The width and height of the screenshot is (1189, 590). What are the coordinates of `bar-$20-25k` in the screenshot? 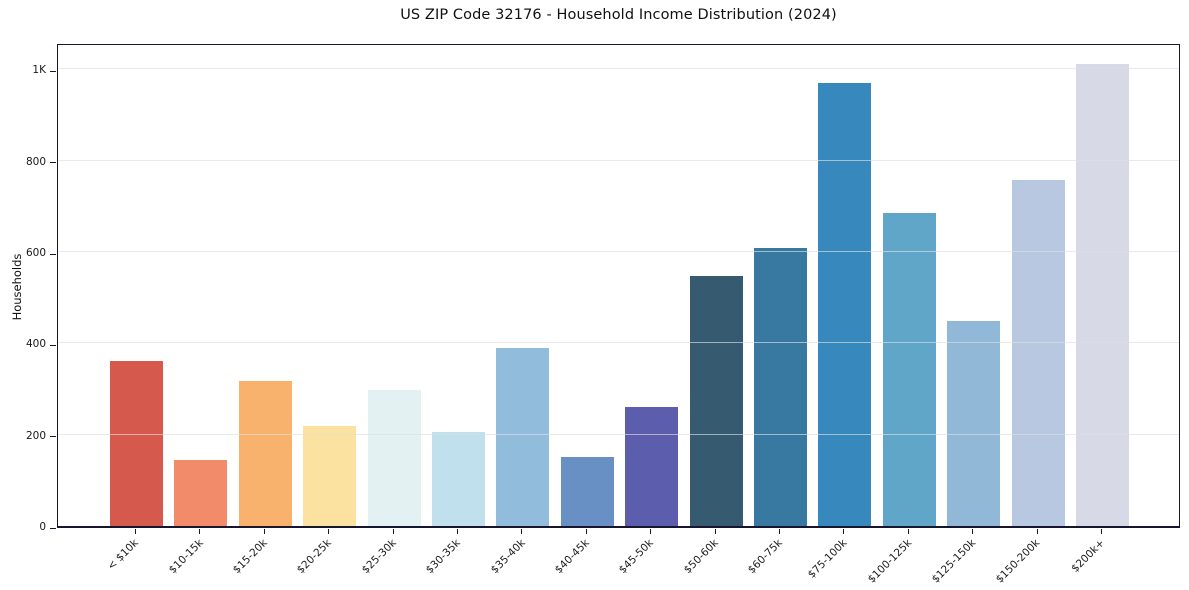 It's located at (330, 475).